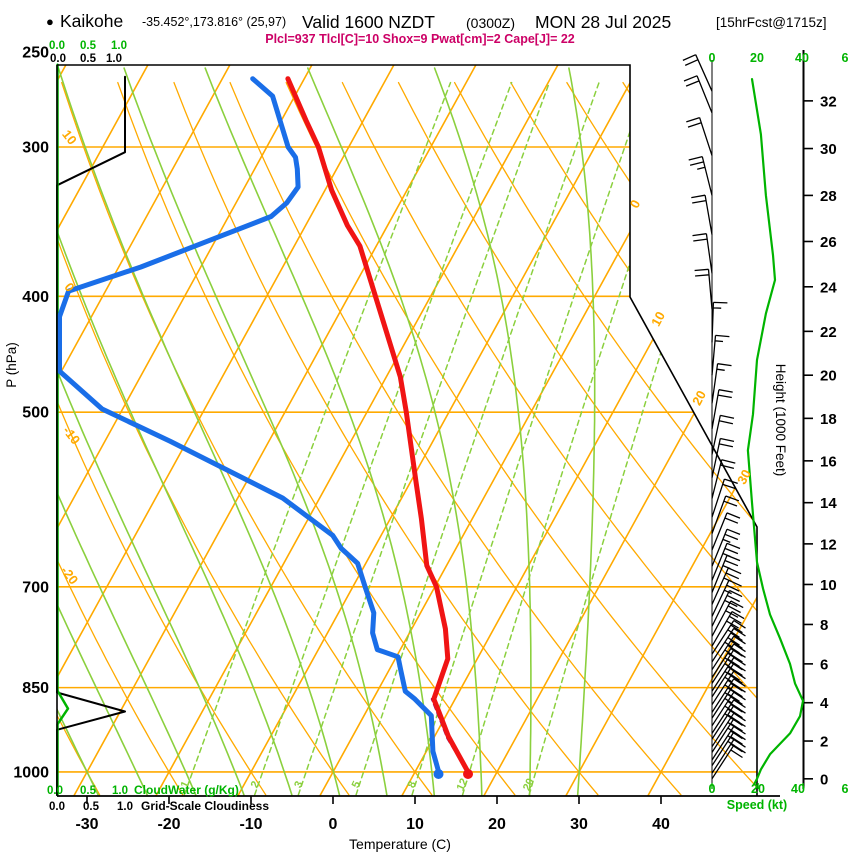 Image resolution: width=850 pixels, height=860 pixels. Describe the element at coordinates (828, 101) in the screenshot. I see `height-label-32: 32` at that location.